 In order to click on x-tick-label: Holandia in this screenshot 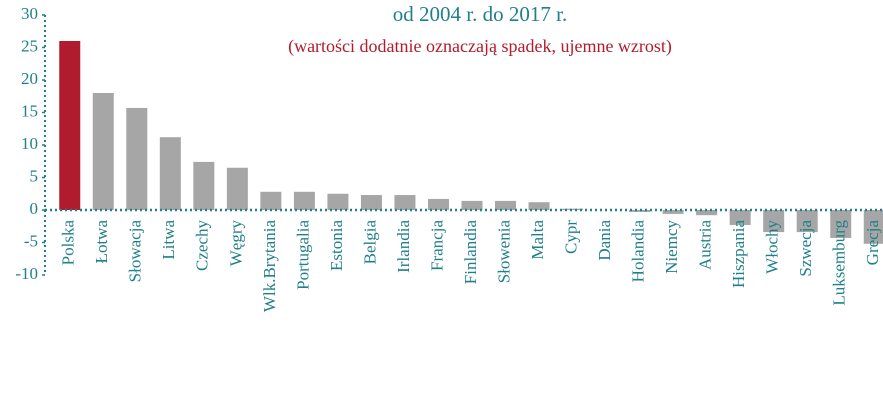, I will do `click(638, 251)`.